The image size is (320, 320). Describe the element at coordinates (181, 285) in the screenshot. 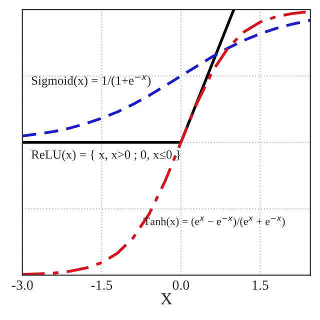

I see `x-tick-label: 0.0` at that location.